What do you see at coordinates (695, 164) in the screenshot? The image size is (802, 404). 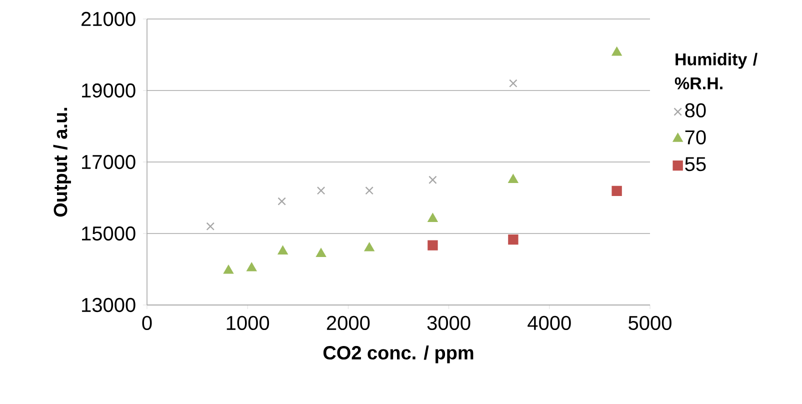 I see `legend-label: 55` at bounding box center [695, 164].